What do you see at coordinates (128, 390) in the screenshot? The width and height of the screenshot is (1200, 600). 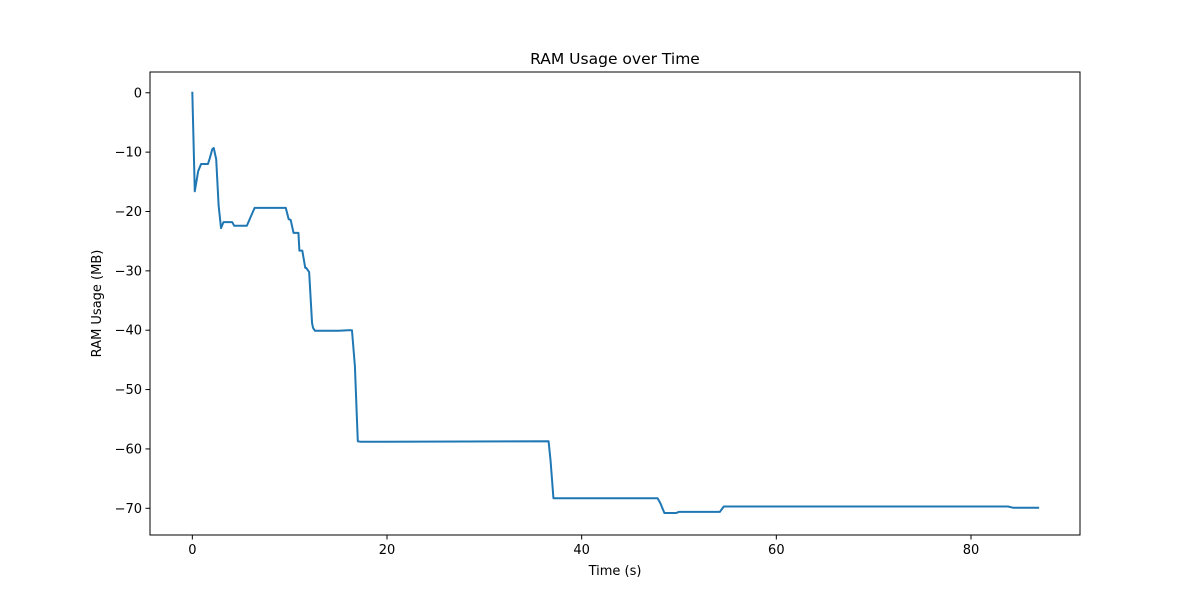 I see `y-tick-label: −50` at bounding box center [128, 390].